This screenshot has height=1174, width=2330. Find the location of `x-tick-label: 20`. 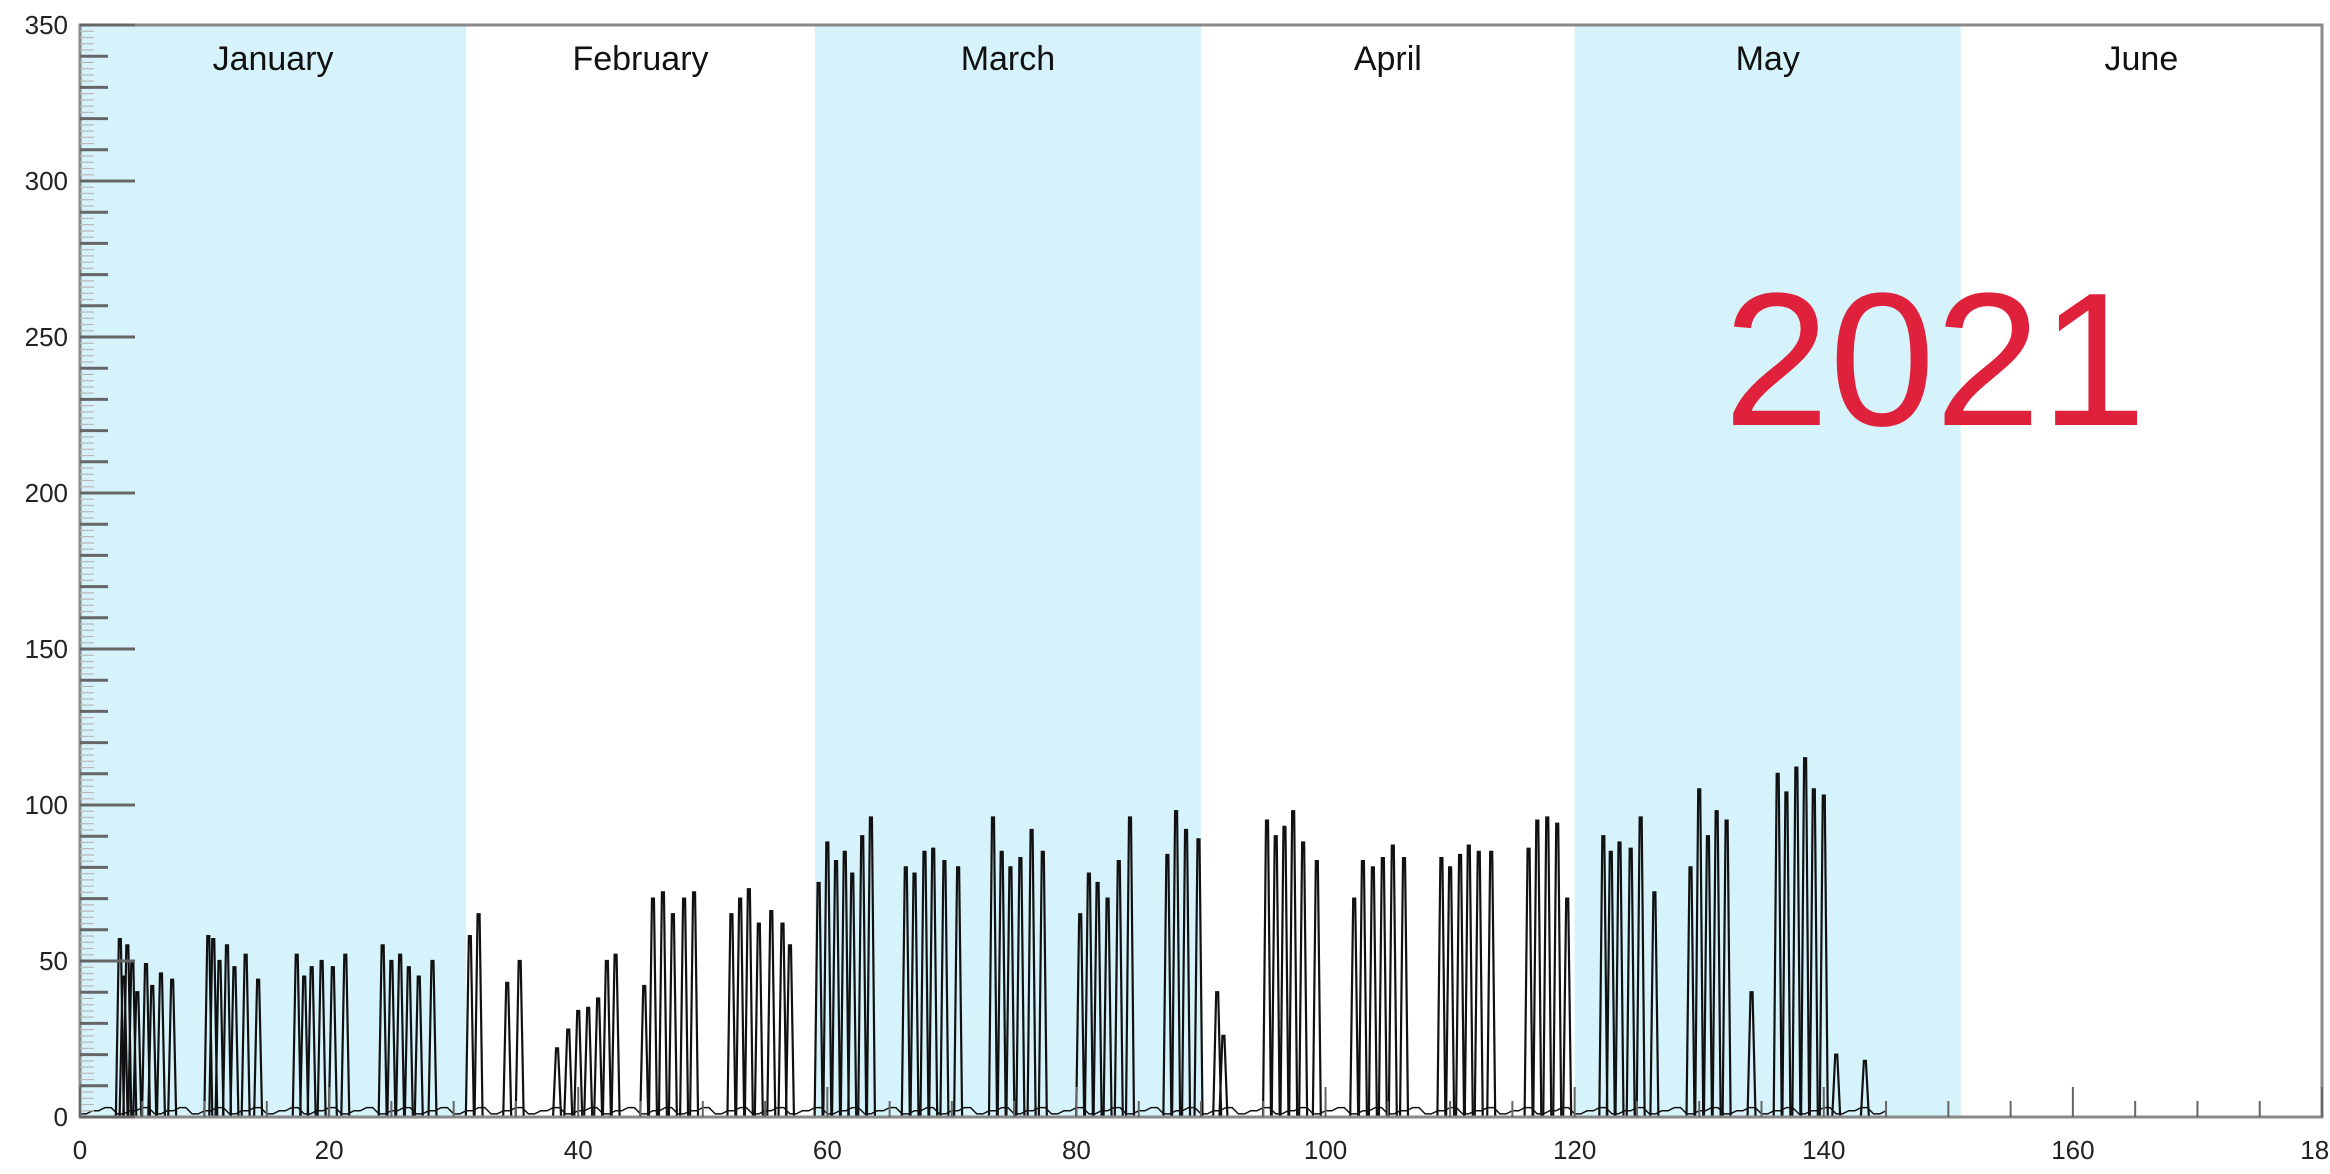

x-tick-label: 20 is located at coordinates (329, 1150).